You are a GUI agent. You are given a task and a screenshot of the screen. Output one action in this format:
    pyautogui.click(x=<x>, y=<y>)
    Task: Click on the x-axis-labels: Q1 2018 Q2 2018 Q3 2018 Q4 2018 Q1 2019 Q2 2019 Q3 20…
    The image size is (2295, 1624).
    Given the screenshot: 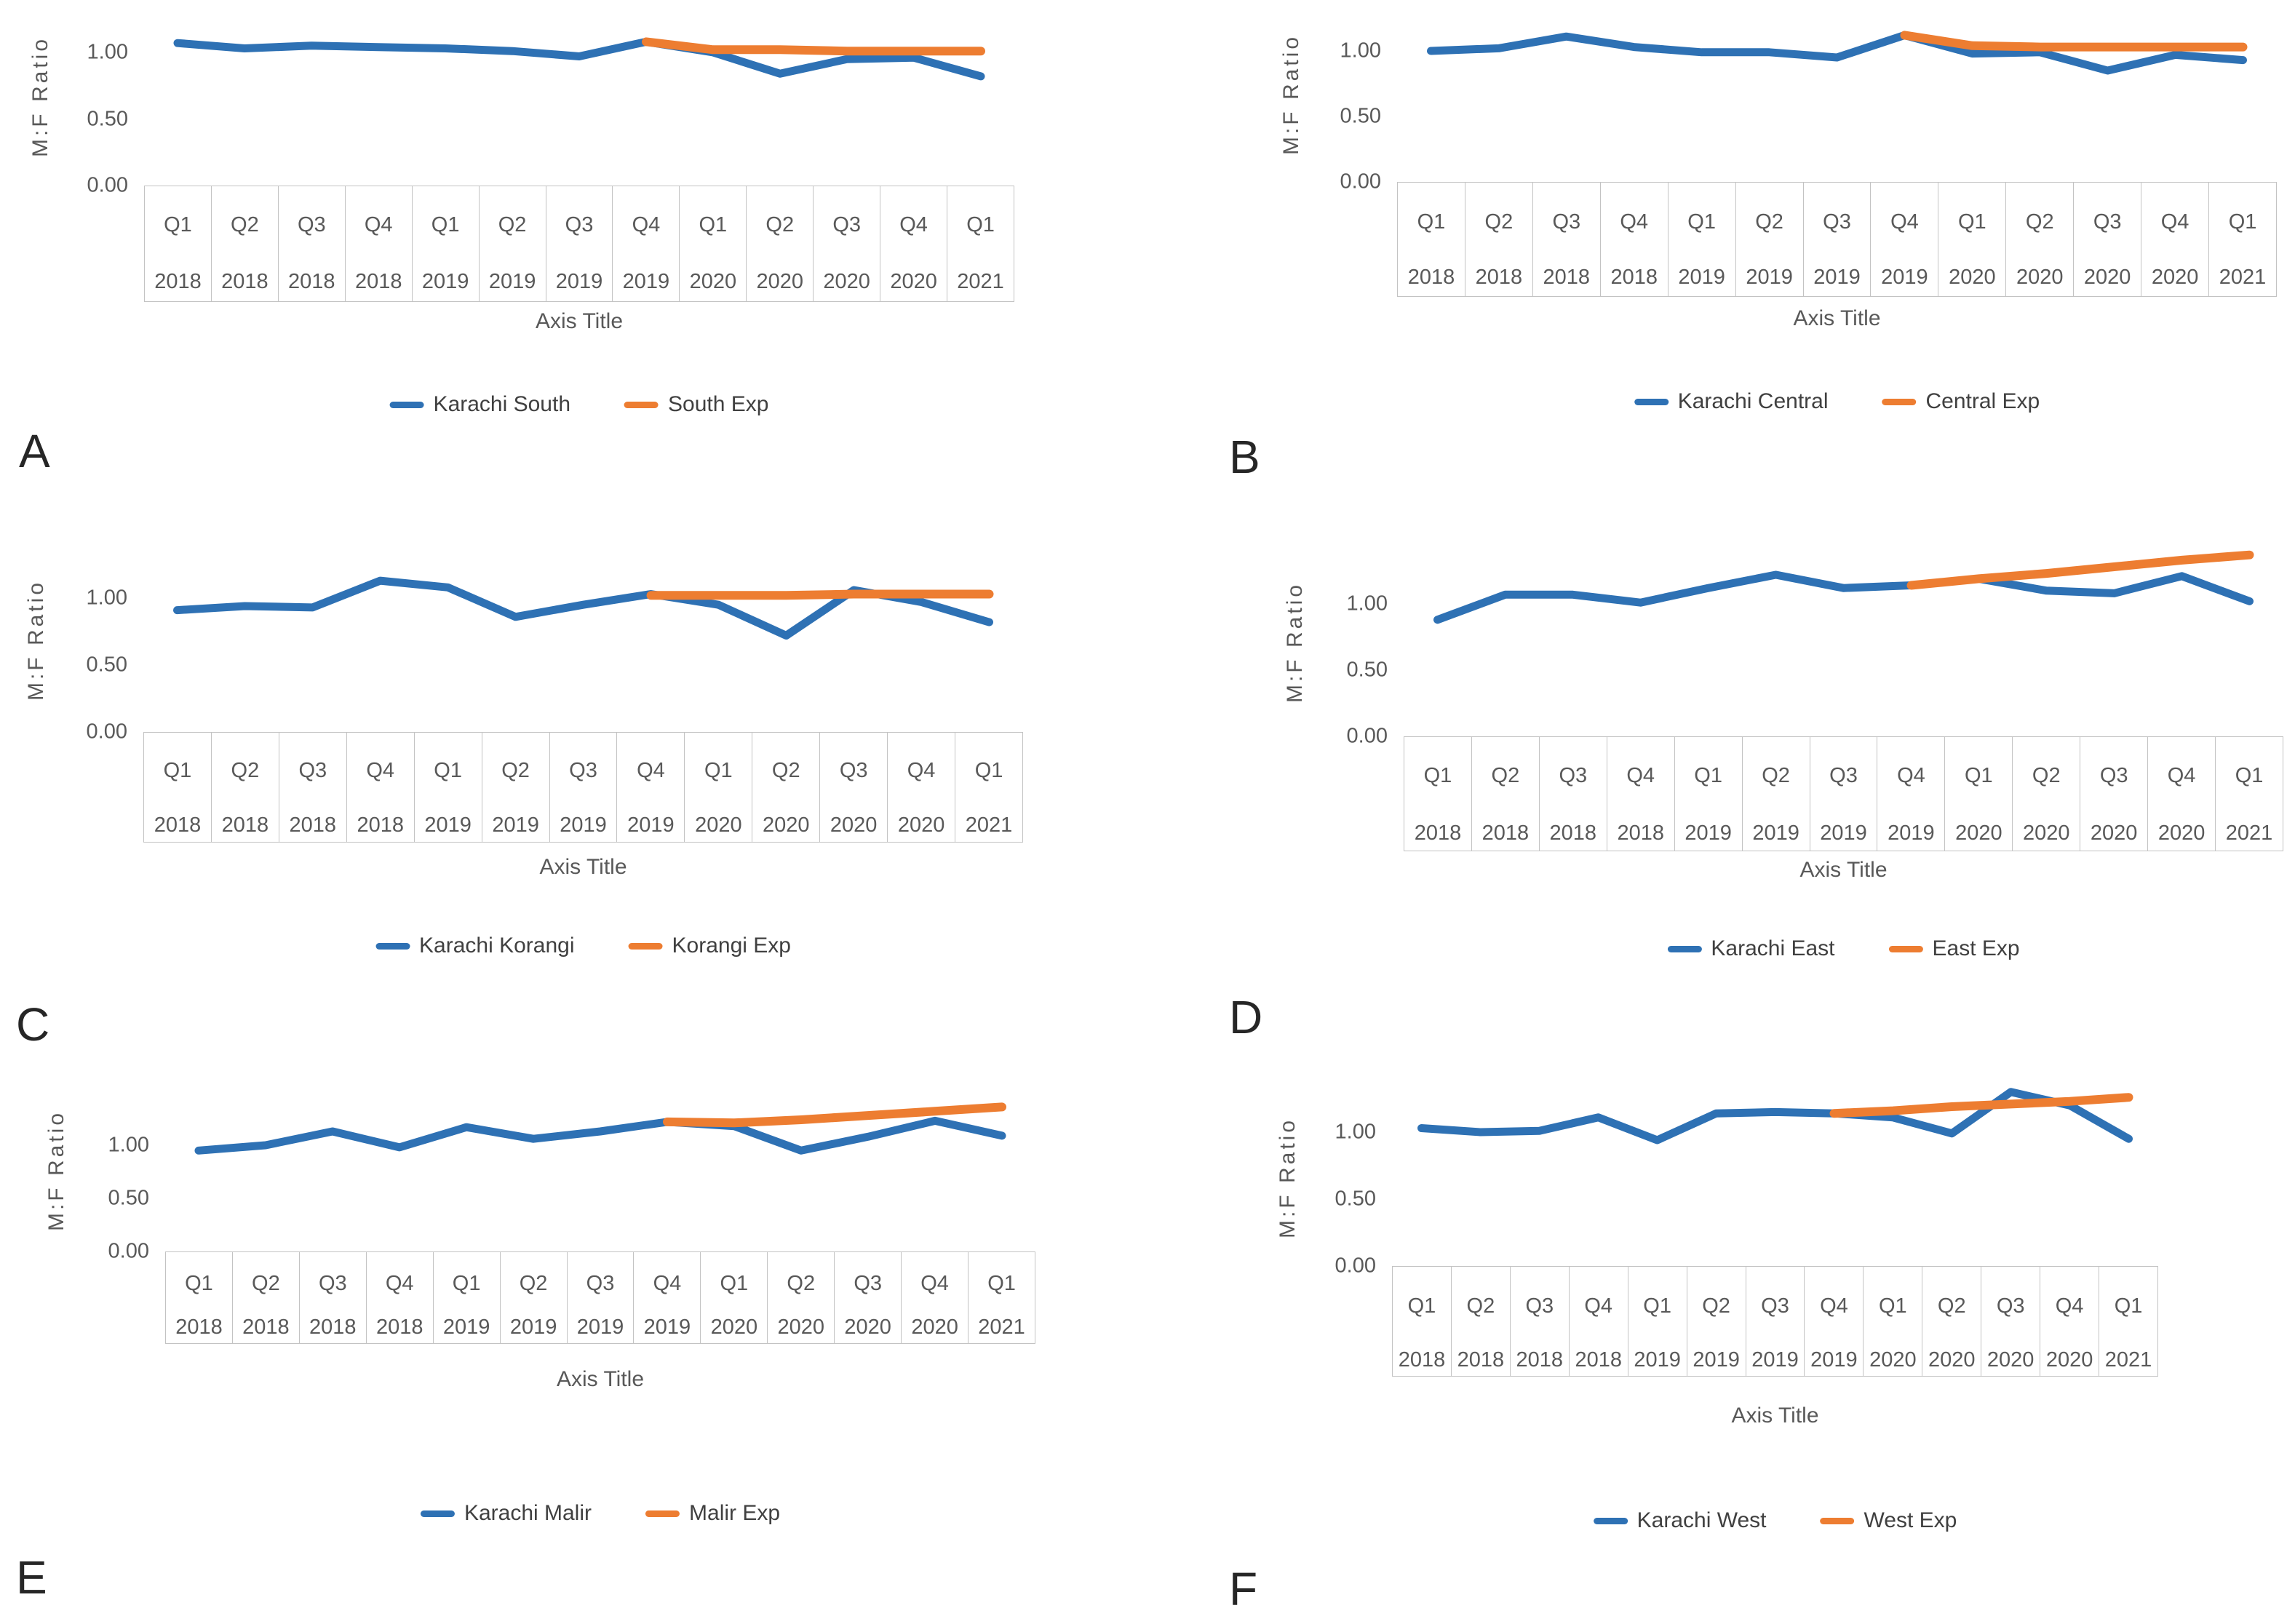 What is the action you would take?
    pyautogui.click(x=1837, y=239)
    